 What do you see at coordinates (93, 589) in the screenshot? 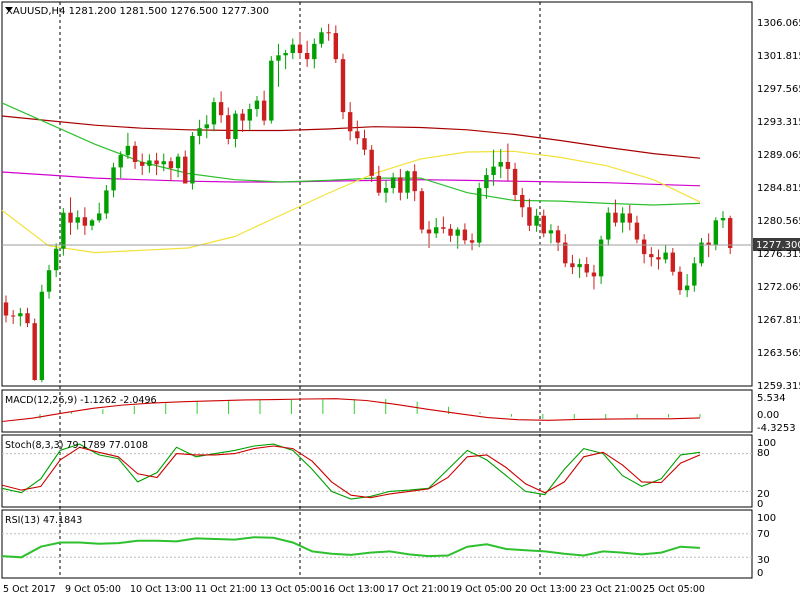
I see `time-tick: 9 Oct 05:00` at bounding box center [93, 589].